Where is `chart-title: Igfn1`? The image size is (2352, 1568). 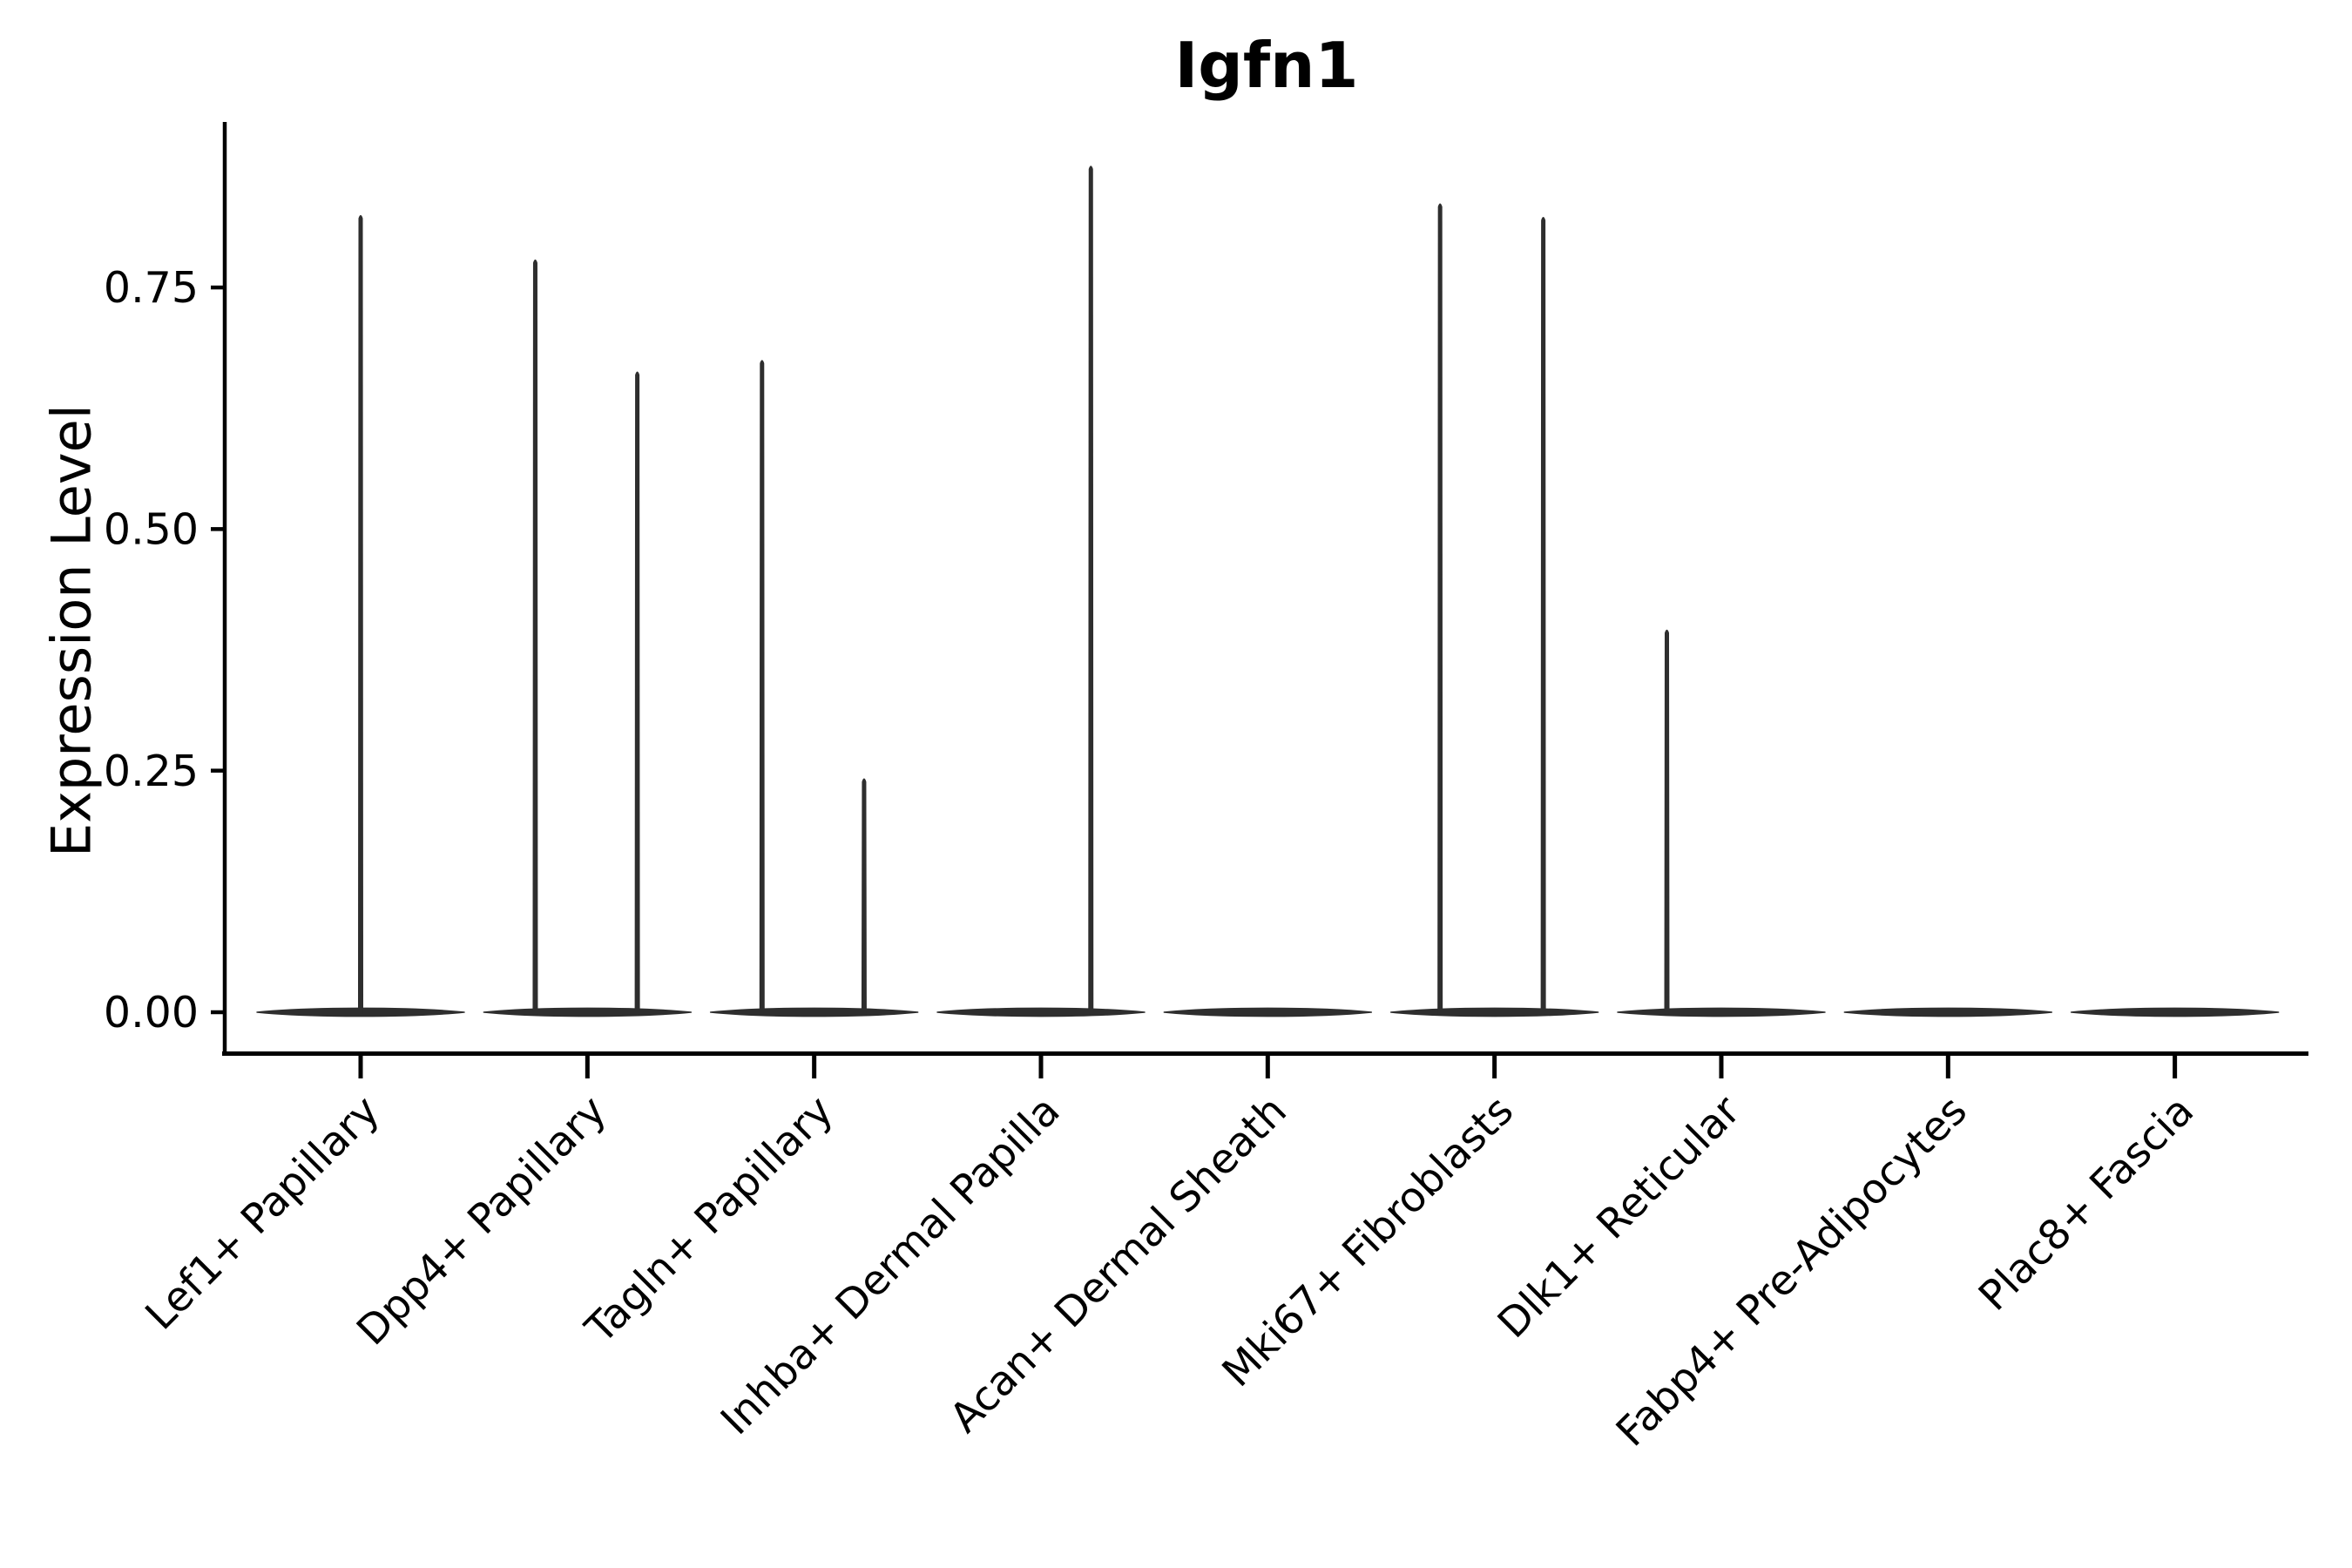 chart-title: Igfn1 is located at coordinates (1266, 66).